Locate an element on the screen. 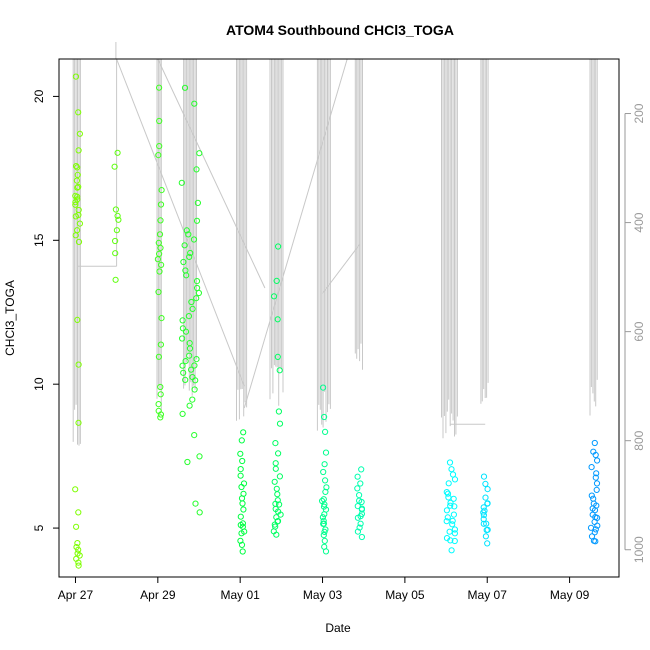 This screenshot has height=650, width=650. x-axis-label: Date is located at coordinates (338, 628).